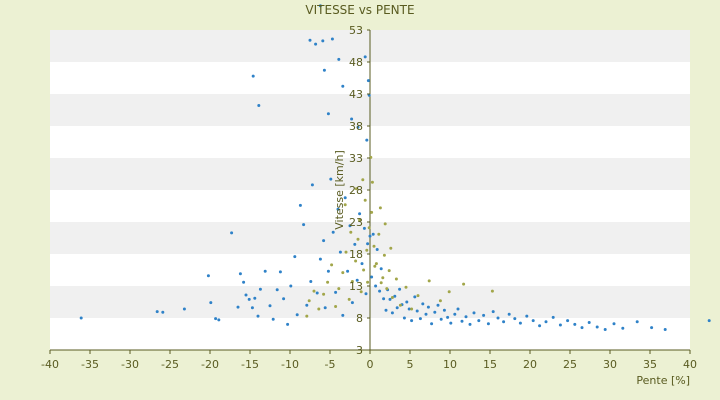  What do you see at coordinates (290, 364) in the screenshot?
I see `x-tick-label: -10` at bounding box center [290, 364].